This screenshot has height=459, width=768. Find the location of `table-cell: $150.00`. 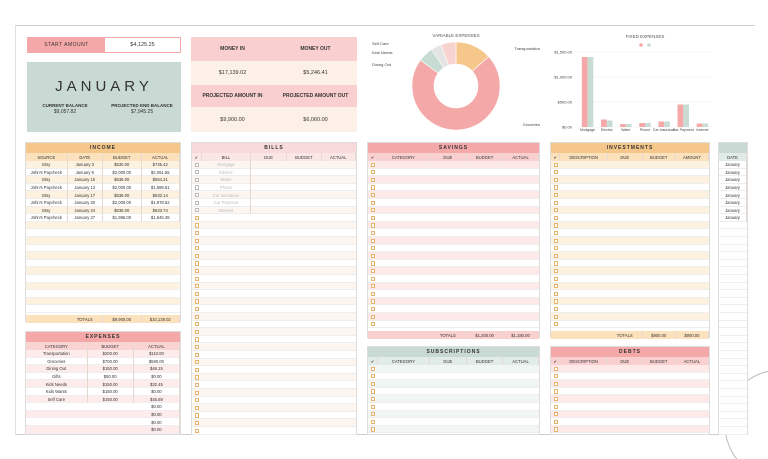

table-cell: $150.00 is located at coordinates (111, 392).